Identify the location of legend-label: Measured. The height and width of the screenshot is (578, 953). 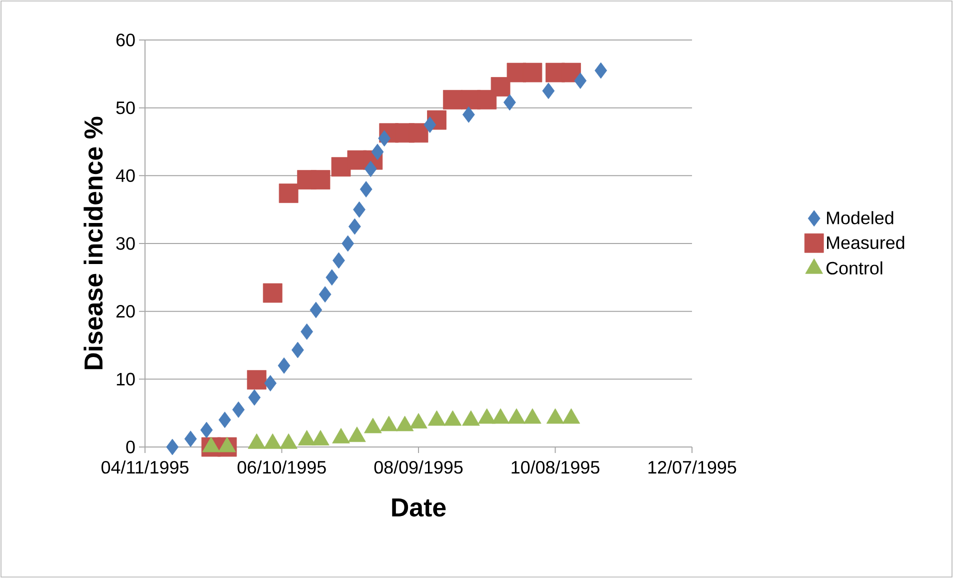
(865, 243).